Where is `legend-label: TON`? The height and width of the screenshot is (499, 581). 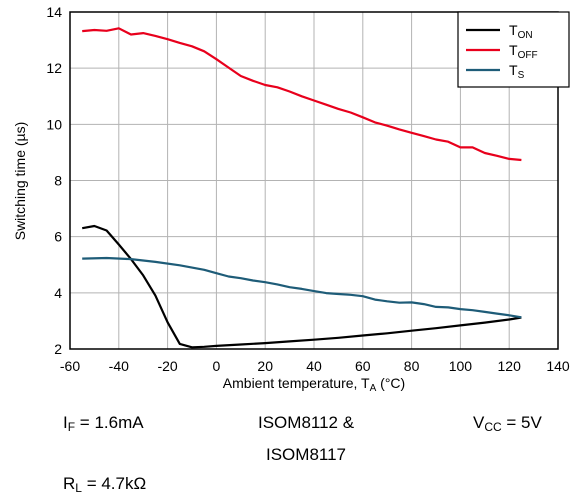
legend-label: TON is located at coordinates (521, 31).